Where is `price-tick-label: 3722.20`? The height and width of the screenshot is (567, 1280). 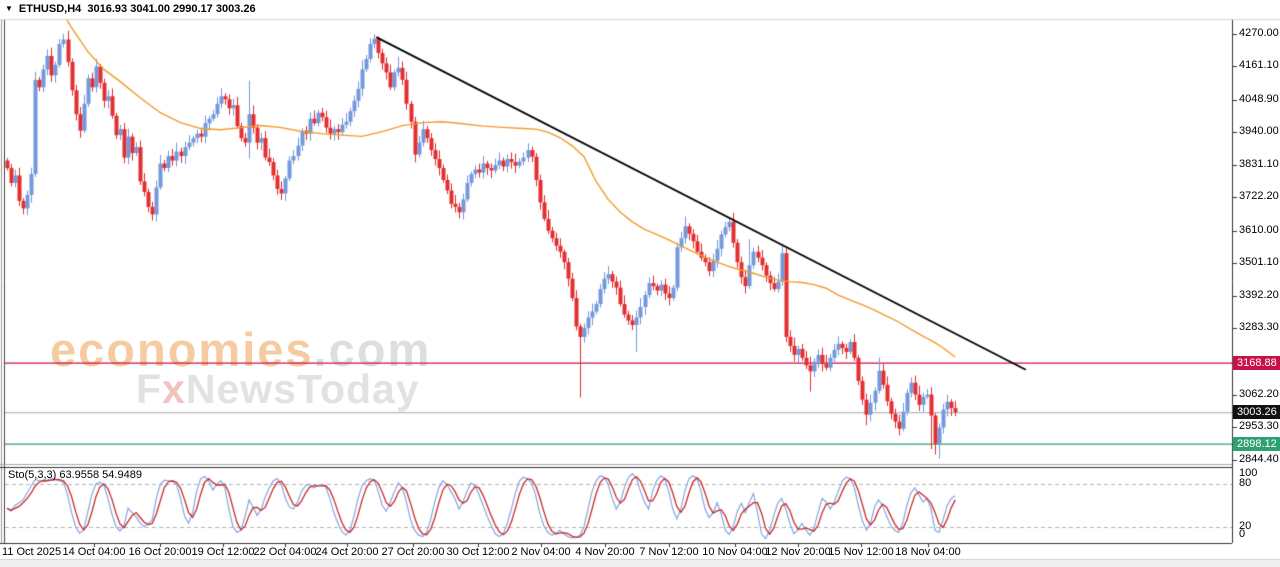 price-tick-label: 3722.20 is located at coordinates (1259, 196).